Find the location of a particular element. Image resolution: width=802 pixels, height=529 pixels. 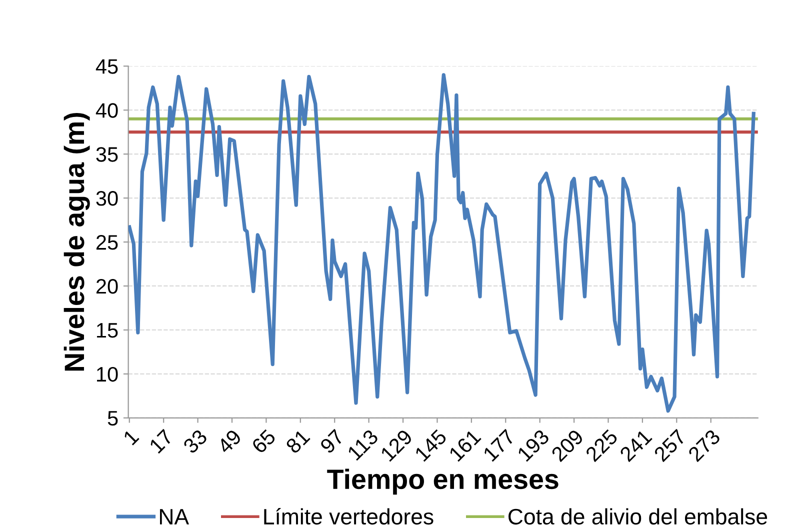

y-tick-label: 15 is located at coordinates (107, 330).